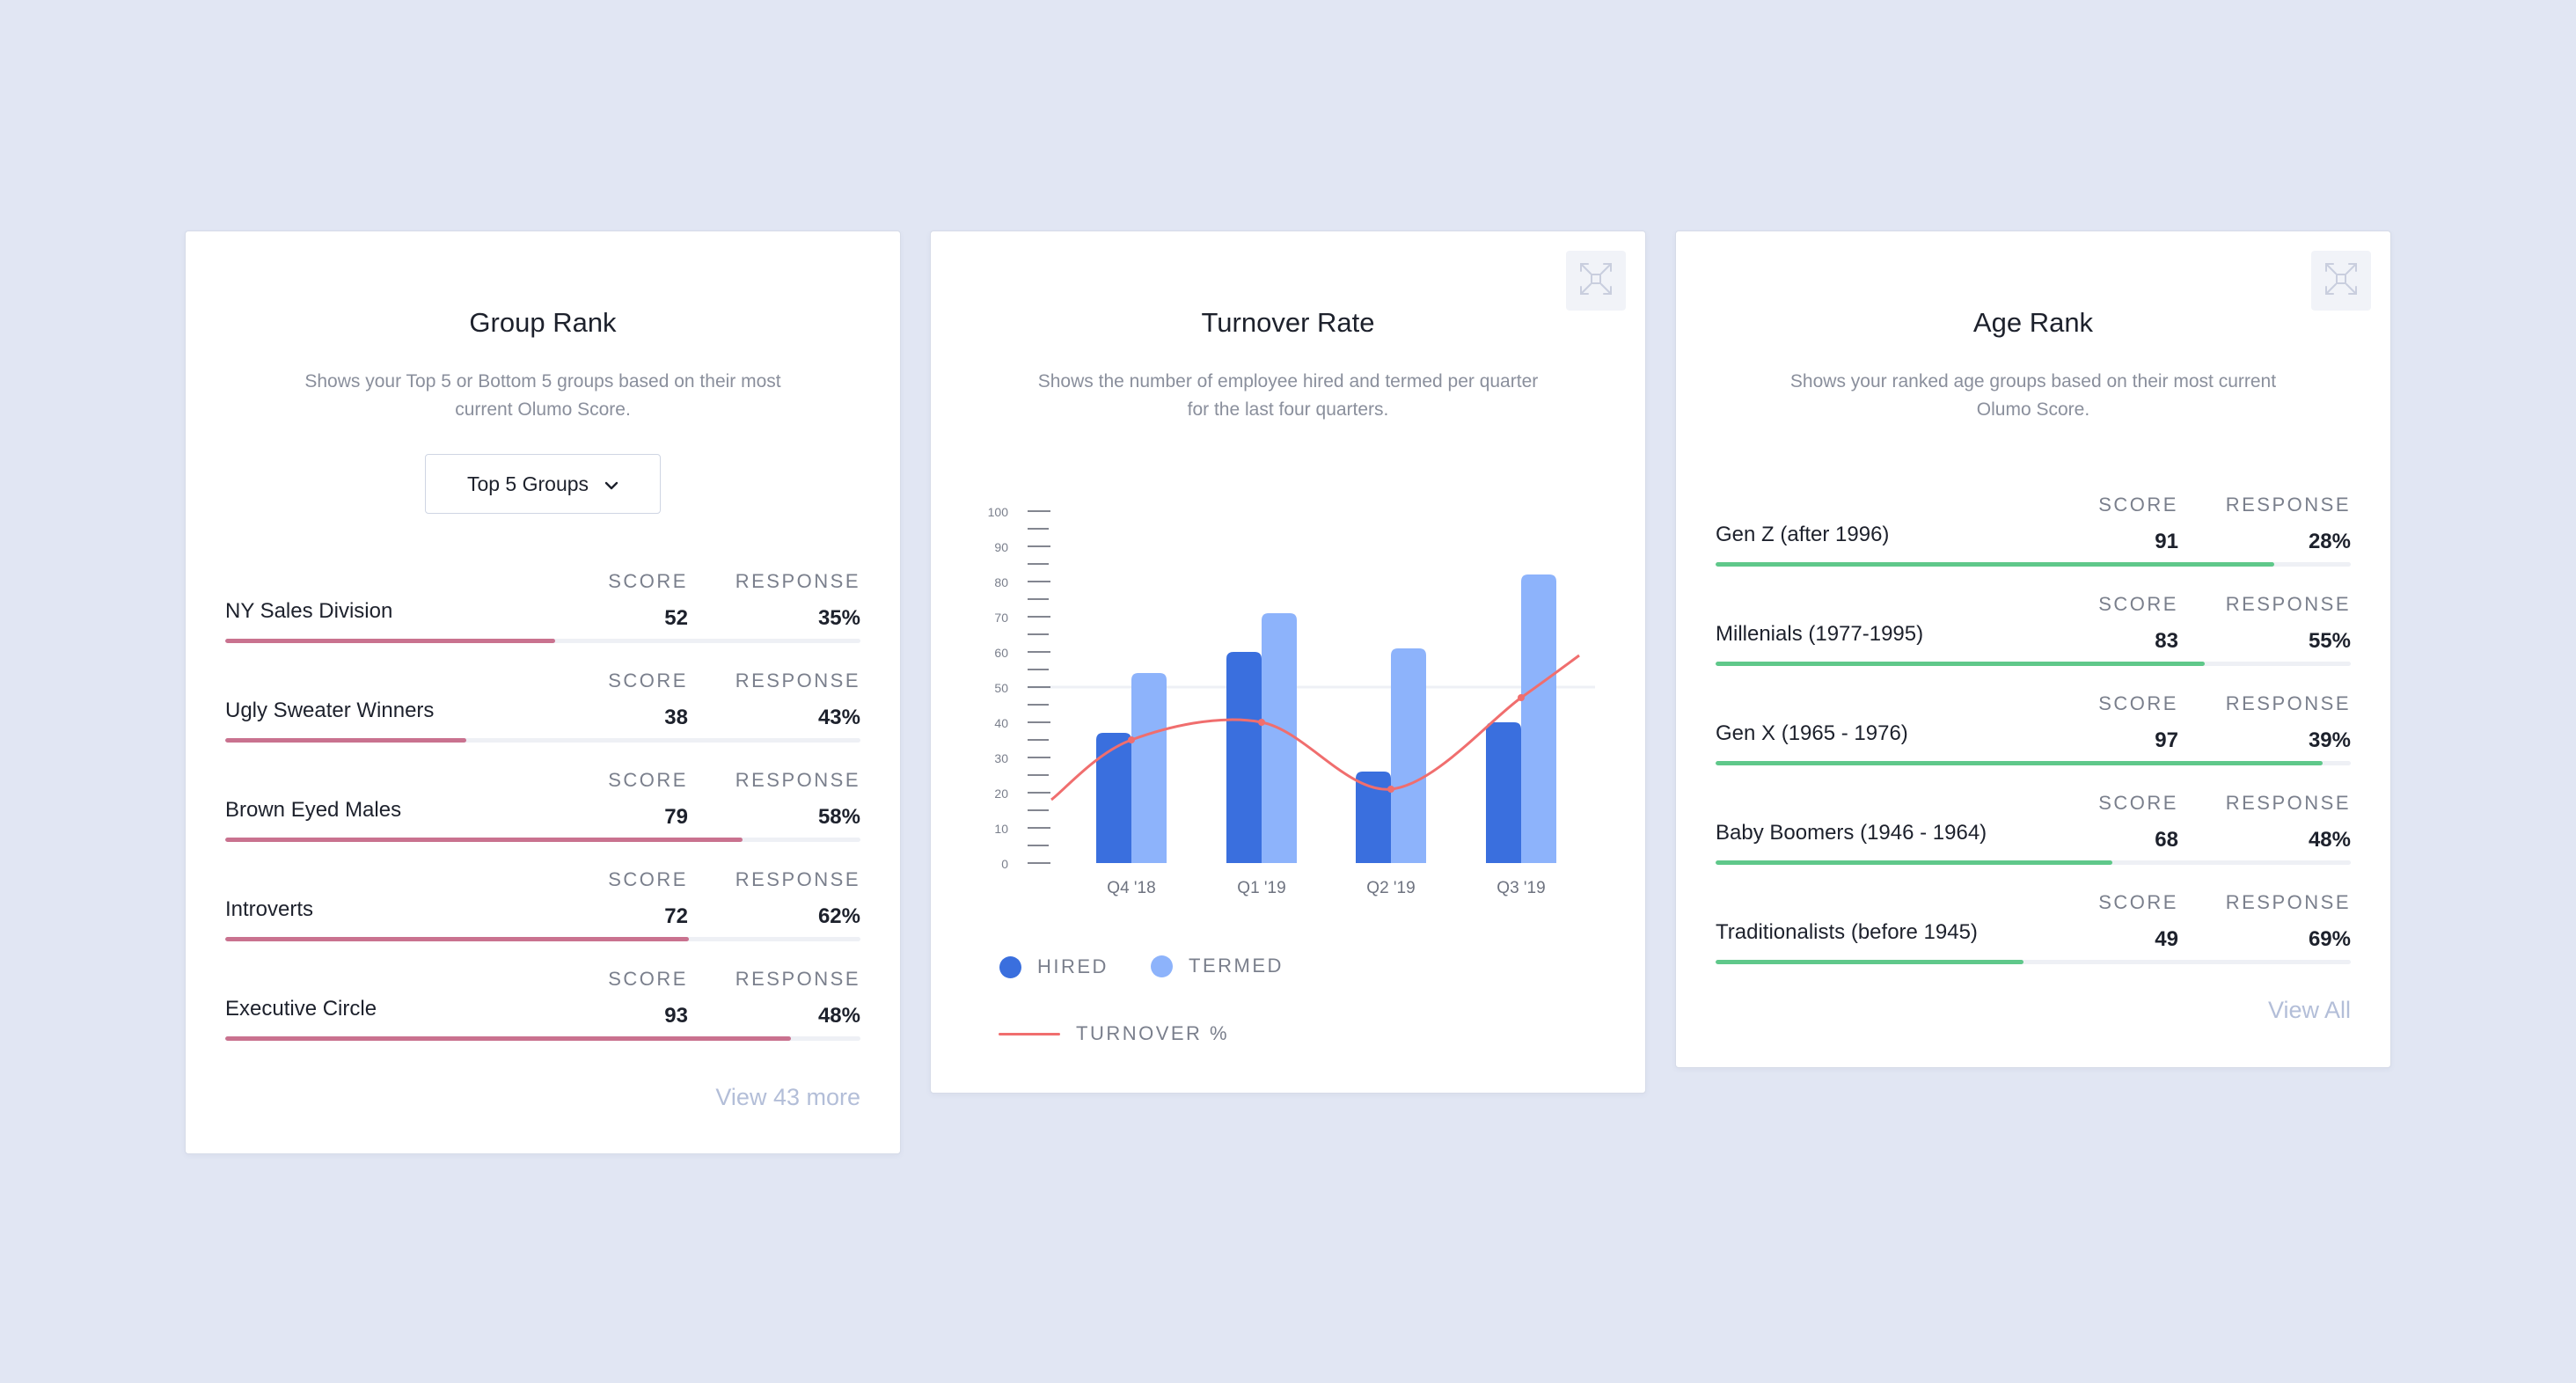  Describe the element at coordinates (269, 909) in the screenshot. I see `row-name: Introverts` at that location.